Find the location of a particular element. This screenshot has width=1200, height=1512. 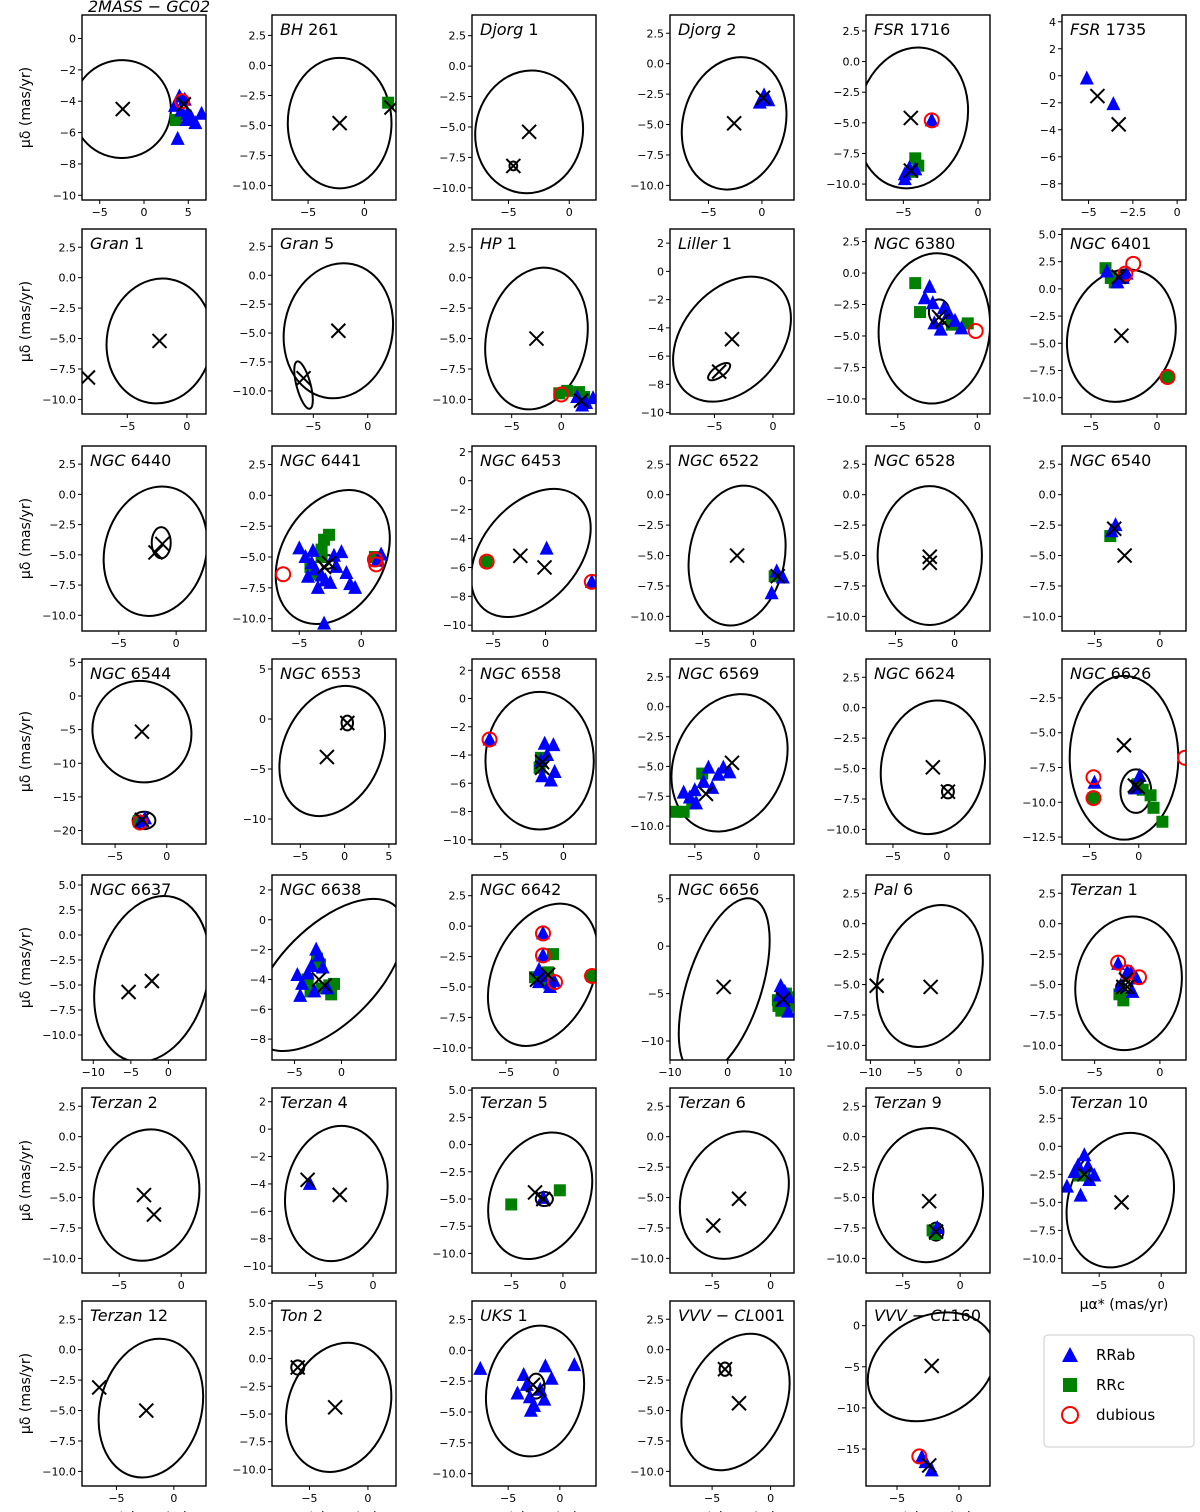

panel-title: NGC 6528 is located at coordinates (914, 460).